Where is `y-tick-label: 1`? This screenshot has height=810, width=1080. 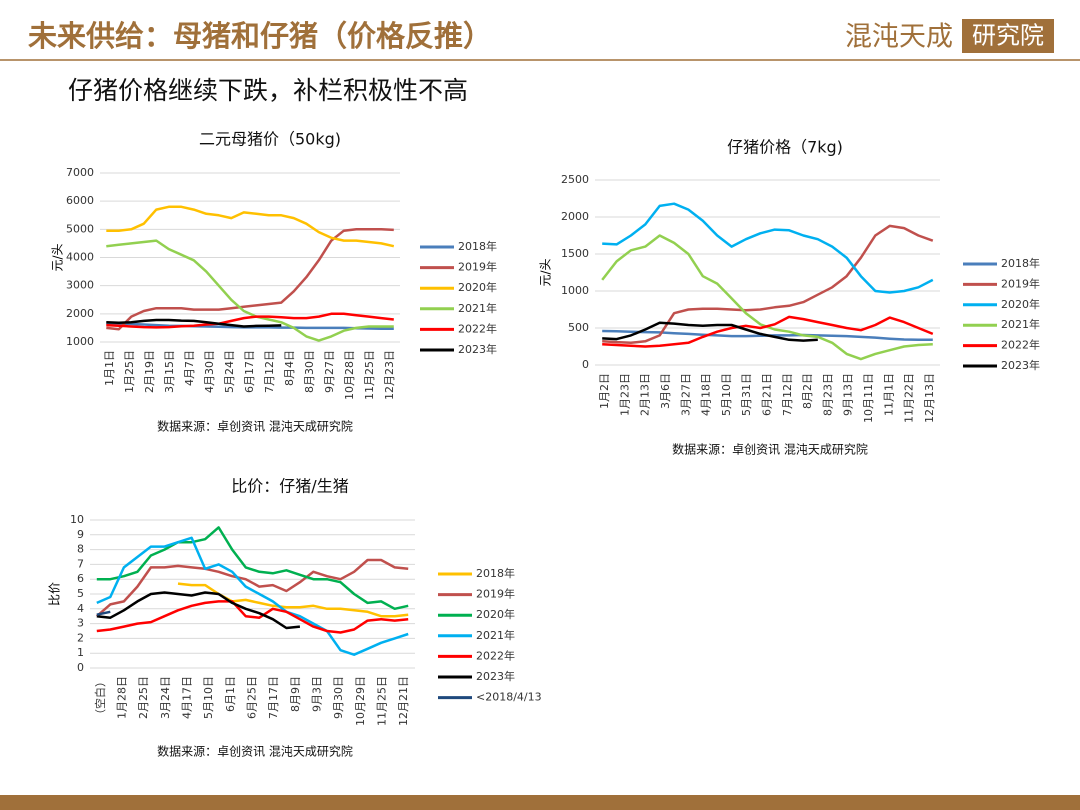
y-tick-label: 1 is located at coordinates (80, 652).